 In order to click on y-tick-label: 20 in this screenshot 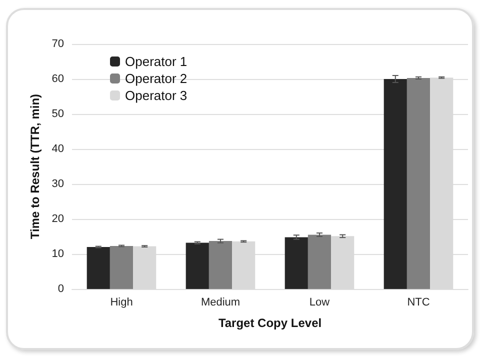, I will do `click(58, 219)`.